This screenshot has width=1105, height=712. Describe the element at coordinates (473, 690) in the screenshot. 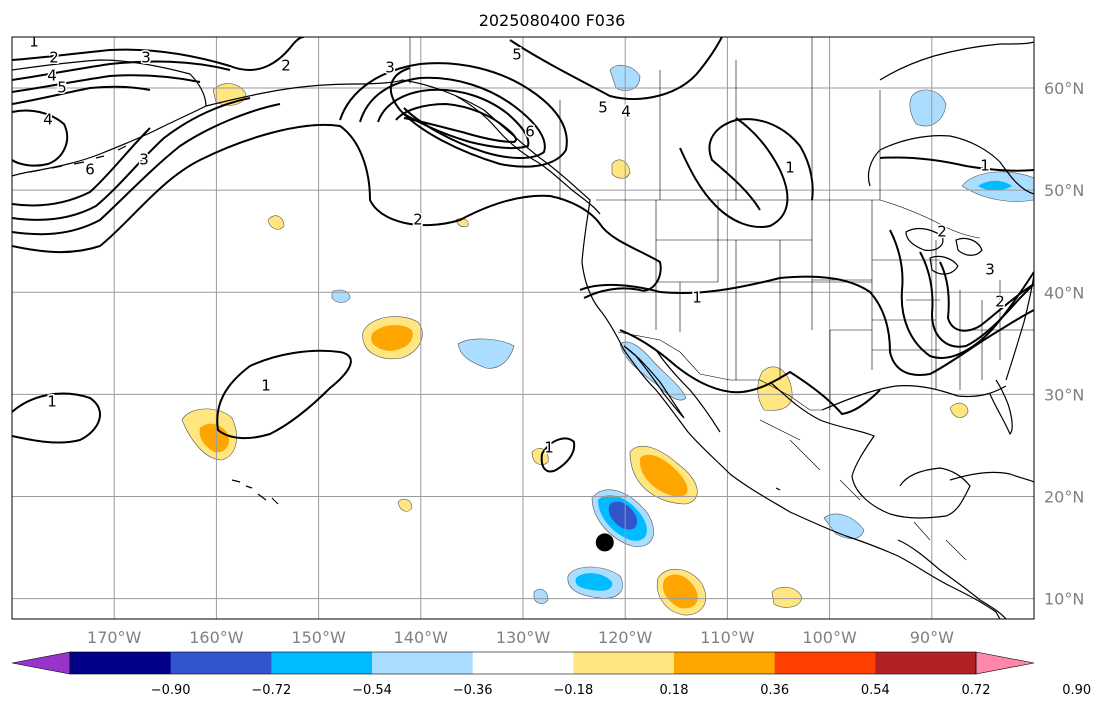

I see `colorbar-tick-label: −0.36` at that location.